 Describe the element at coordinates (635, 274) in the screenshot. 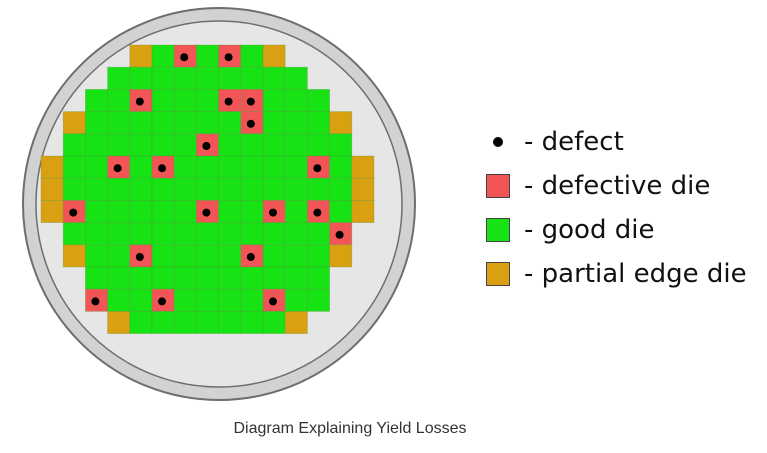

I see `legend-label-partial-edge-die: - partial edge die` at that location.